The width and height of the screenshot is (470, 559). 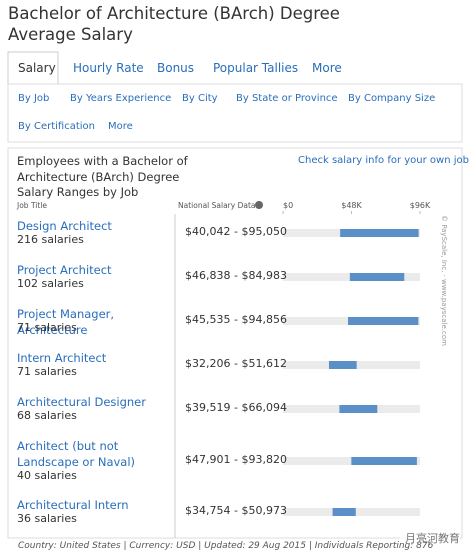 What do you see at coordinates (64, 270) in the screenshot?
I see `job-title: Project Architect` at bounding box center [64, 270].